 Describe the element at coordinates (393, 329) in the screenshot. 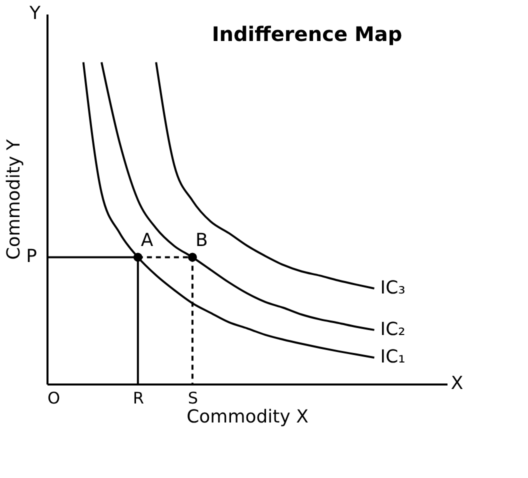

I see `series-label: IC₂` at that location.